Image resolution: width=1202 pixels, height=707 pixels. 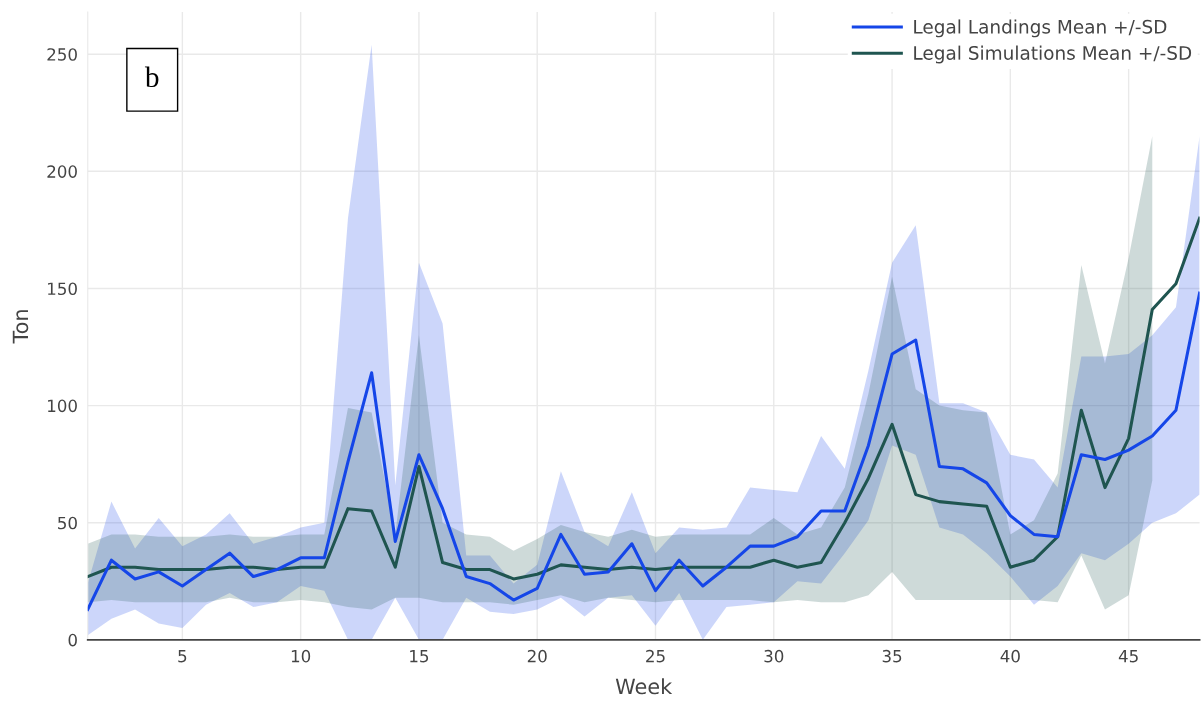 What do you see at coordinates (62, 171) in the screenshot?
I see `y-tick-label: 200` at bounding box center [62, 171].